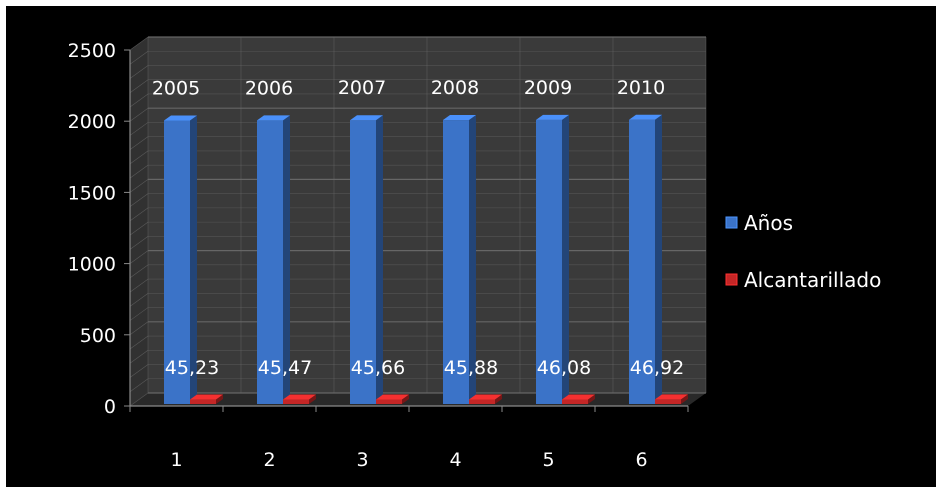 Image resolution: width=942 pixels, height=493 pixels. I want to click on data-label-anos: 2007, so click(362, 88).